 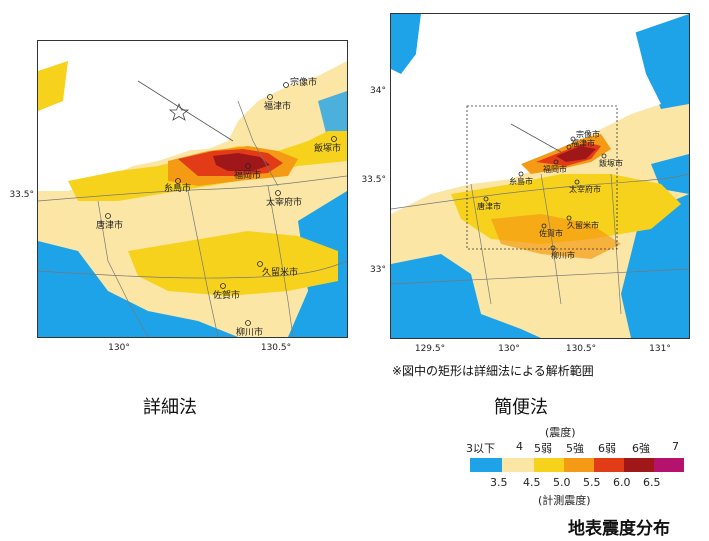 What do you see at coordinates (480, 448) in the screenshot?
I see `intensity-label: 3以下` at bounding box center [480, 448].